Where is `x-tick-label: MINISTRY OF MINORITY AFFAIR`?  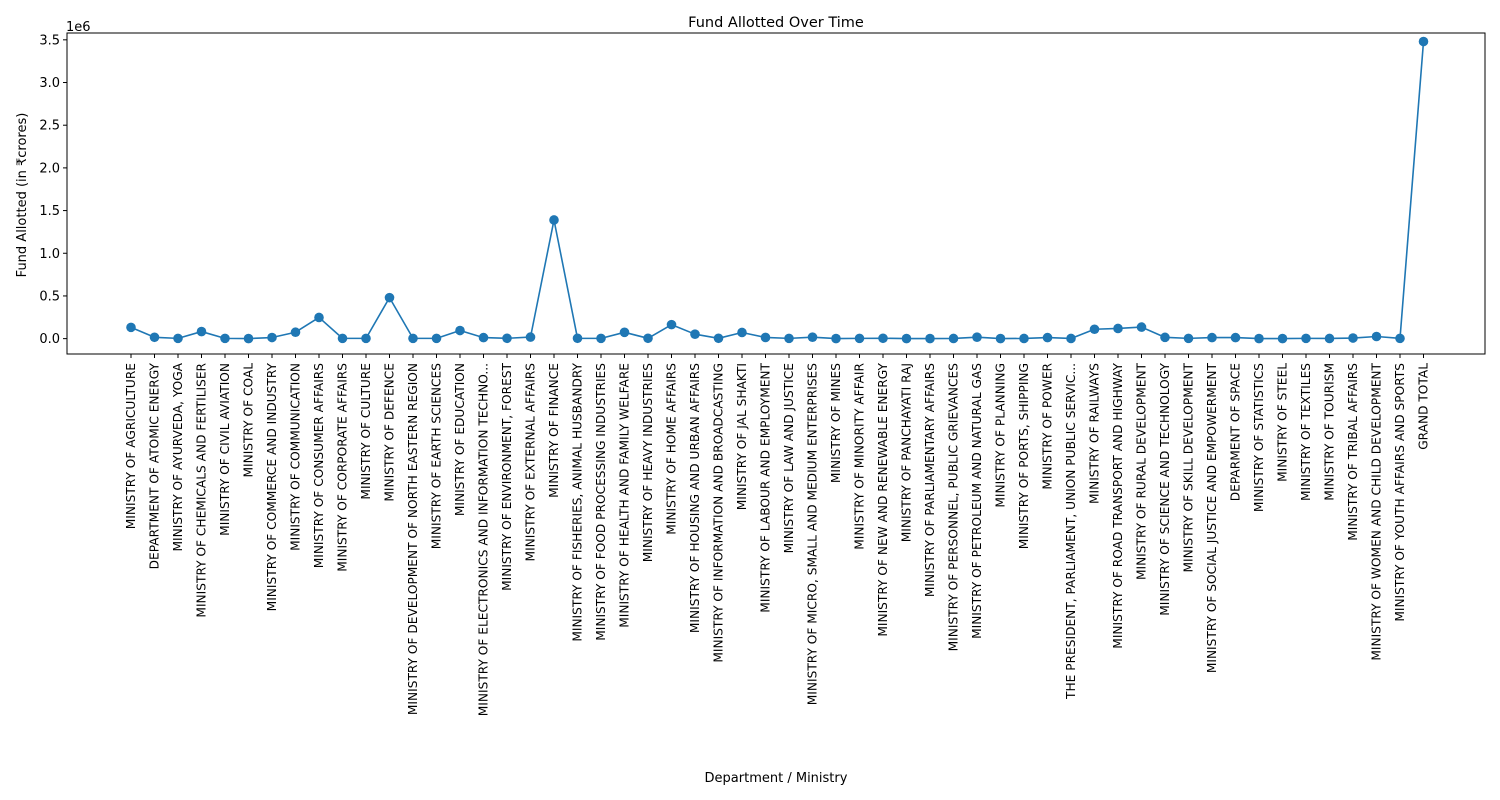
x-tick-label: MINISTRY OF MINORITY AFFAIR is located at coordinates (860, 455).